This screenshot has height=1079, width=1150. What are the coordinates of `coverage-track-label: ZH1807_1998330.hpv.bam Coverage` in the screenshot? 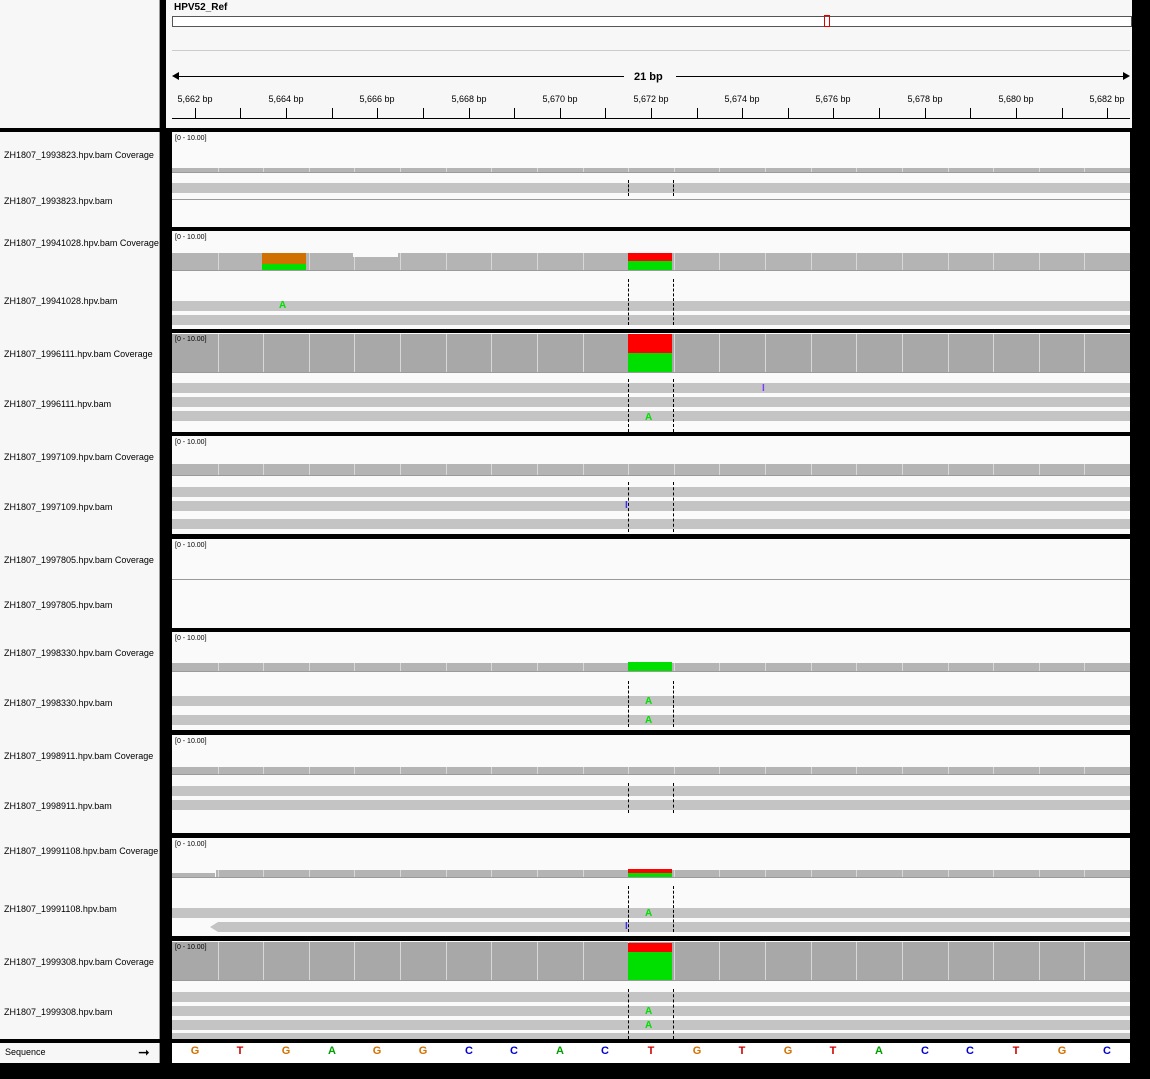 It's located at (79, 653).